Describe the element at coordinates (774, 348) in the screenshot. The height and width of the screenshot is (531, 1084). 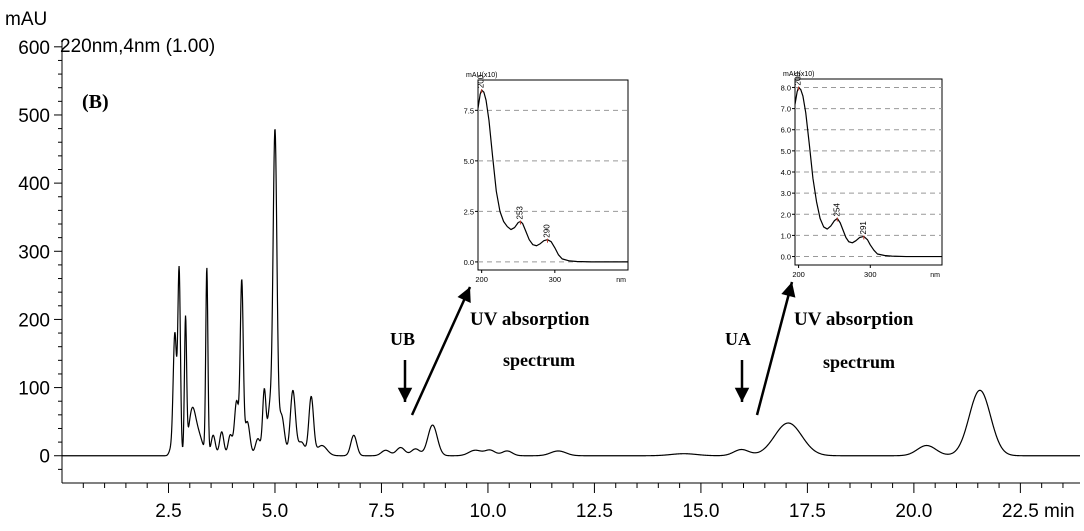
I see `ua-diagonal-arrow-shaft` at that location.